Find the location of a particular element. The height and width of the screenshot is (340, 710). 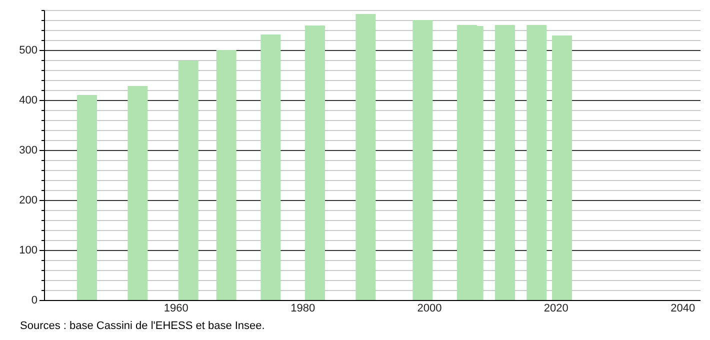

x-tick-label: 2020 is located at coordinates (556, 308).